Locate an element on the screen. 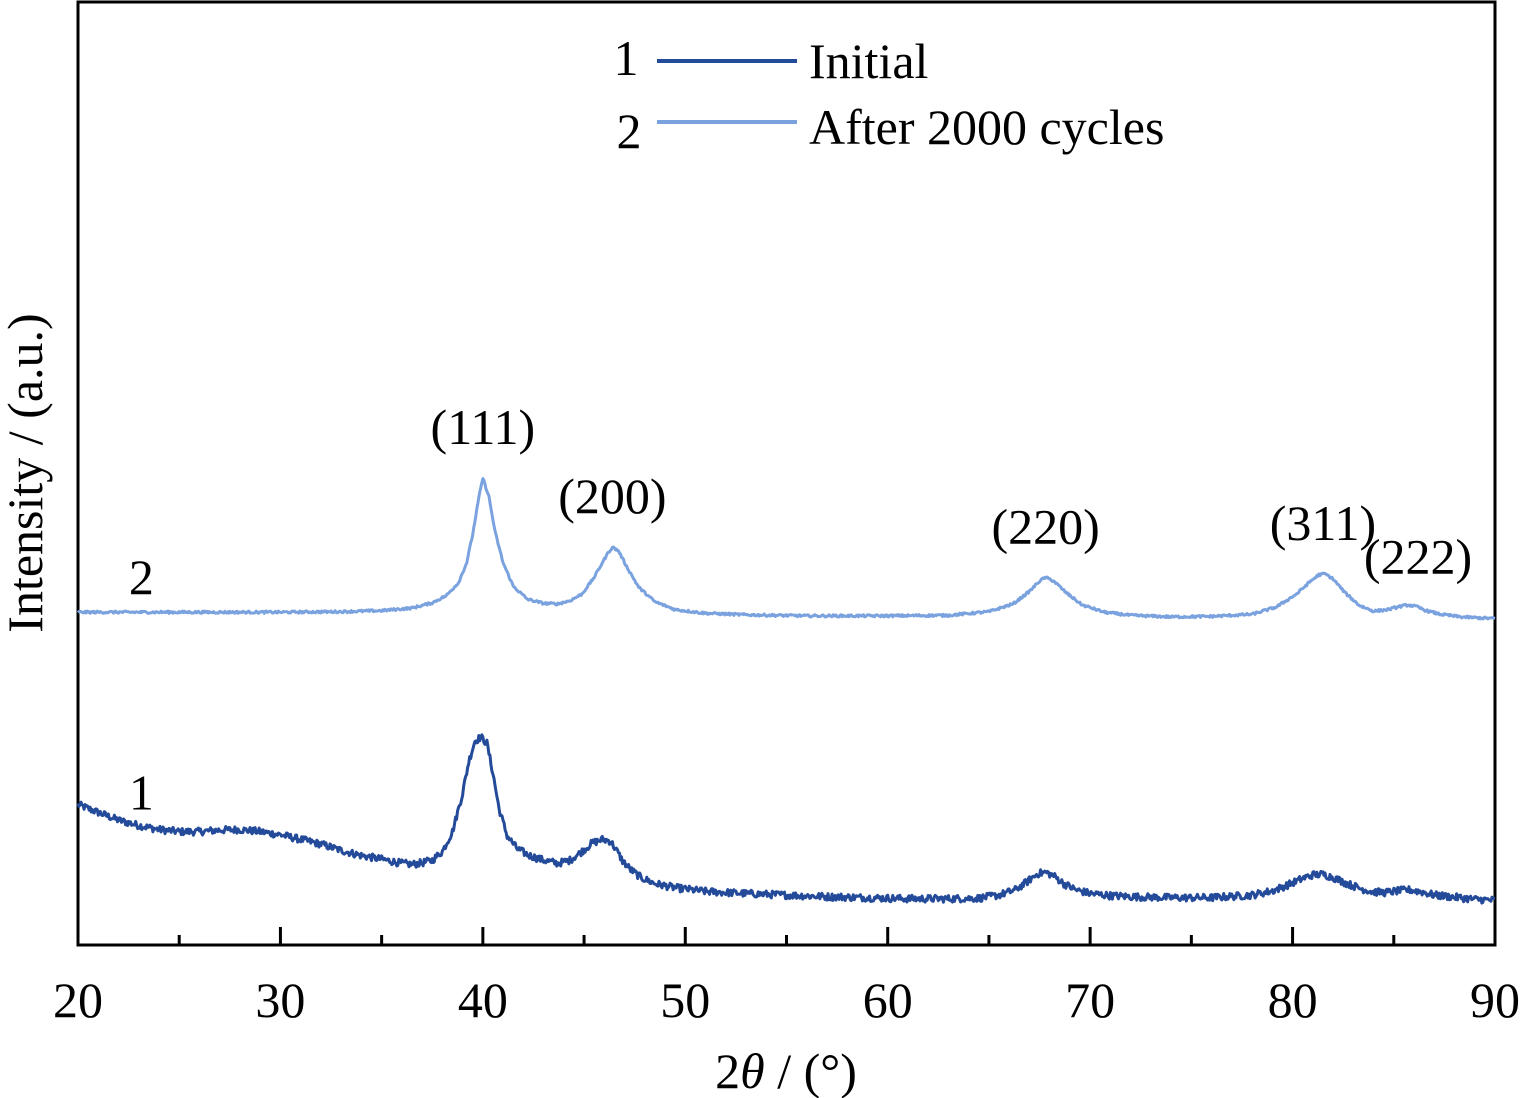  x-tick-label: 40 is located at coordinates (483, 1000).